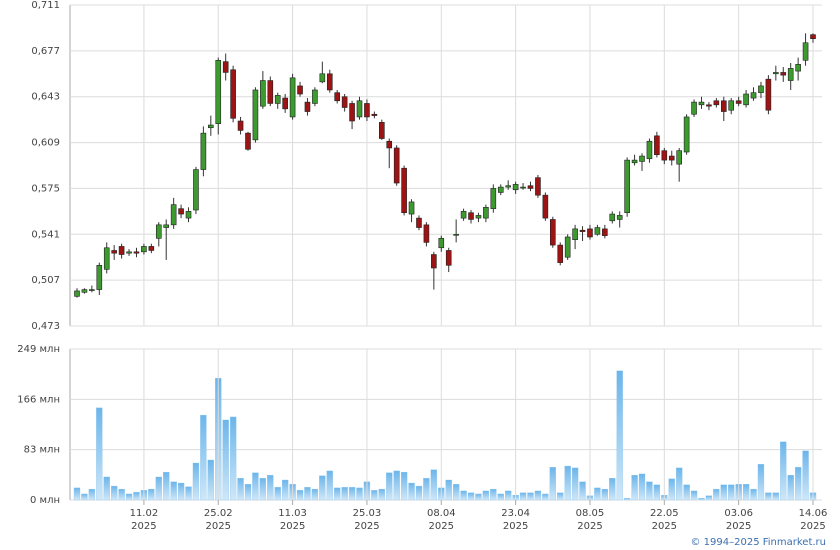  I want to click on y-tick-label: 0 млн, so click(45, 500).